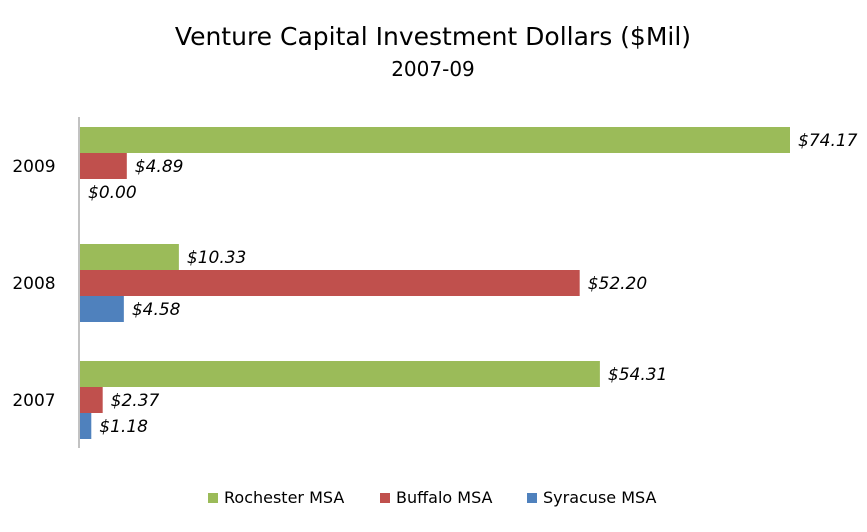  I want to click on data-label: $54.31, so click(637, 375).